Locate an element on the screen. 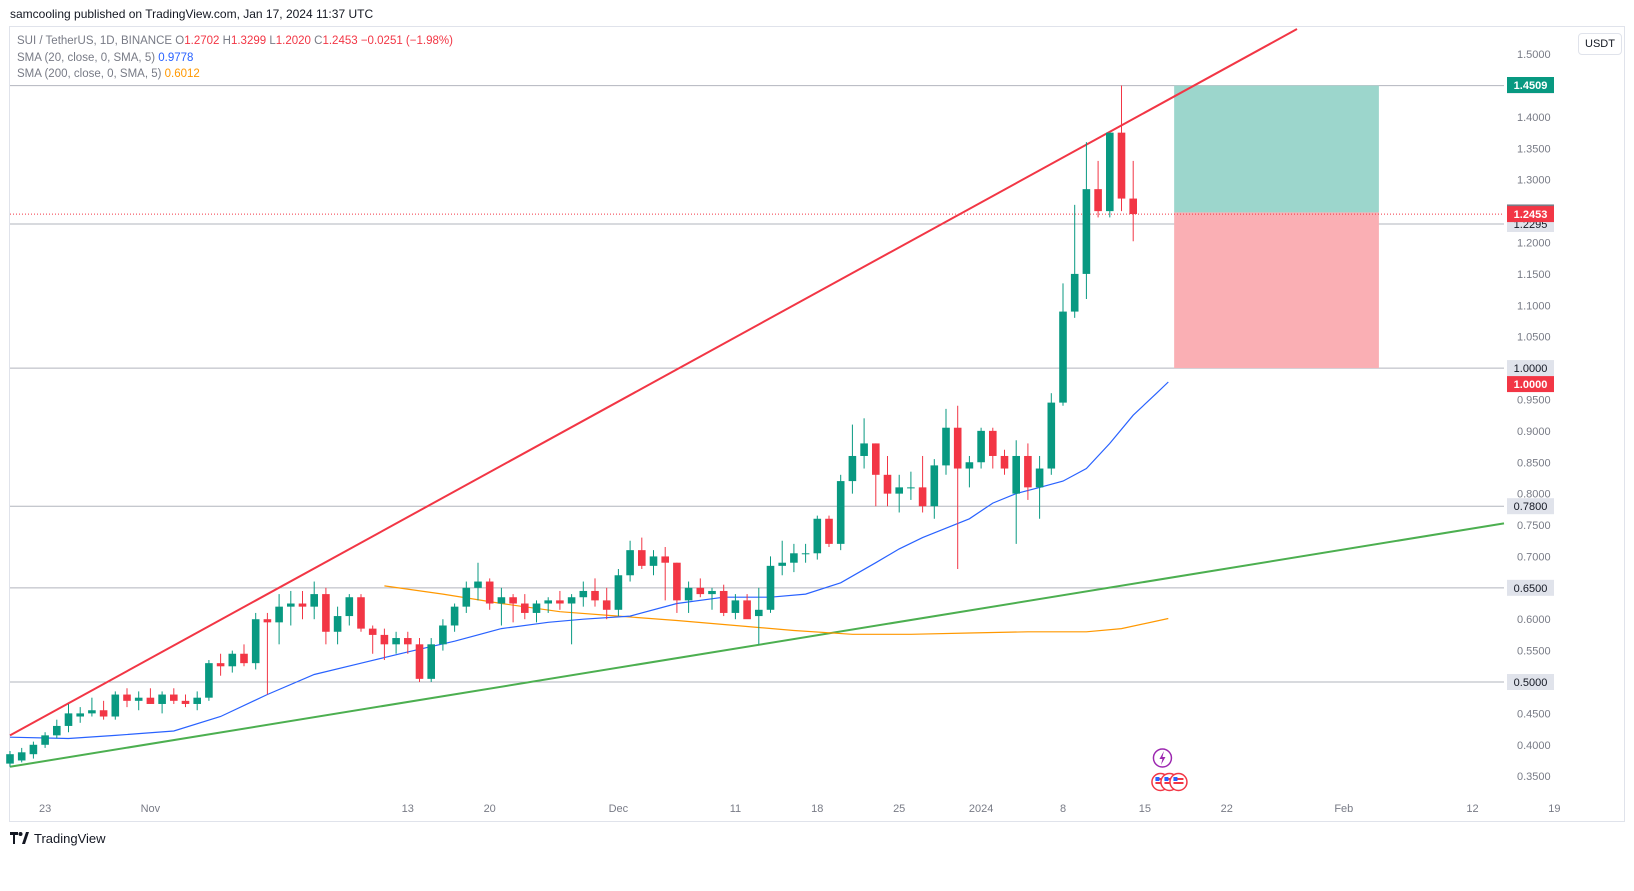 Image resolution: width=1634 pixels, height=891 pixels. footer-brand: TradingView is located at coordinates (70, 838).